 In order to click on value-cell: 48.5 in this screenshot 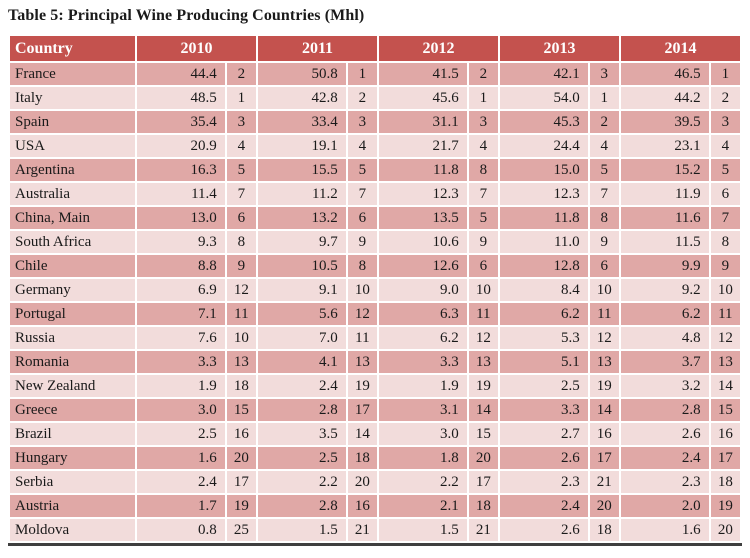, I will do `click(181, 98)`.